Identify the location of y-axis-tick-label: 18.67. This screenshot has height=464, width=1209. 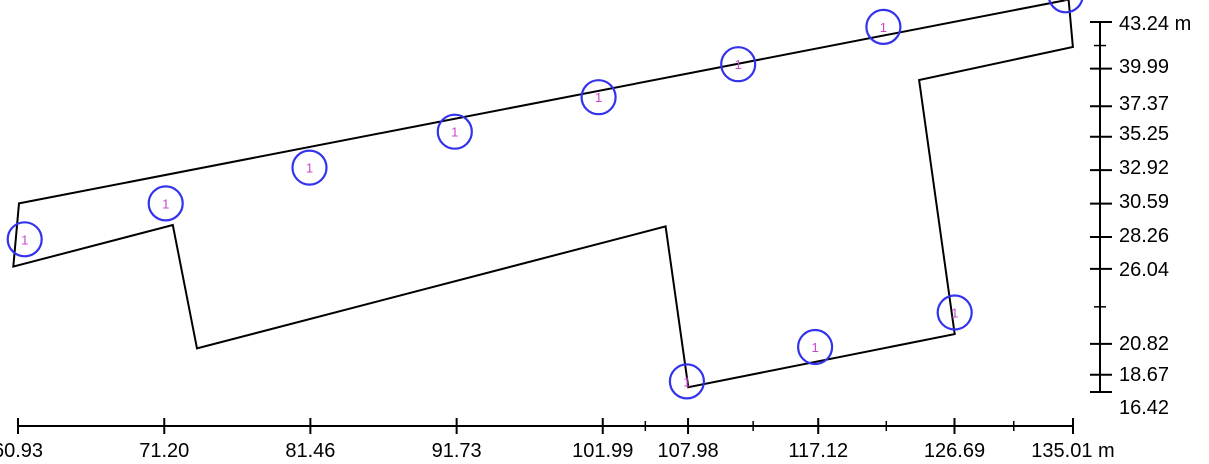
(1144, 375).